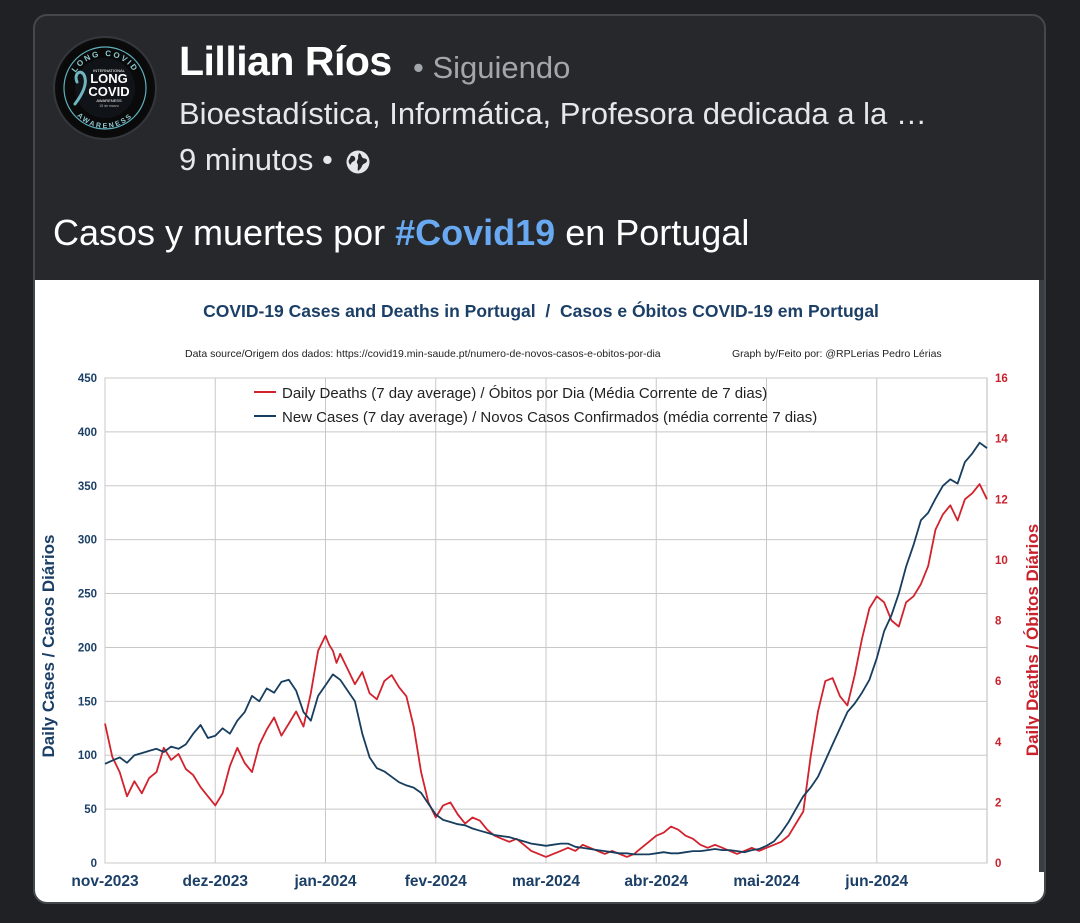  Describe the element at coordinates (94, 864) in the screenshot. I see `y-tick-left: 0` at that location.